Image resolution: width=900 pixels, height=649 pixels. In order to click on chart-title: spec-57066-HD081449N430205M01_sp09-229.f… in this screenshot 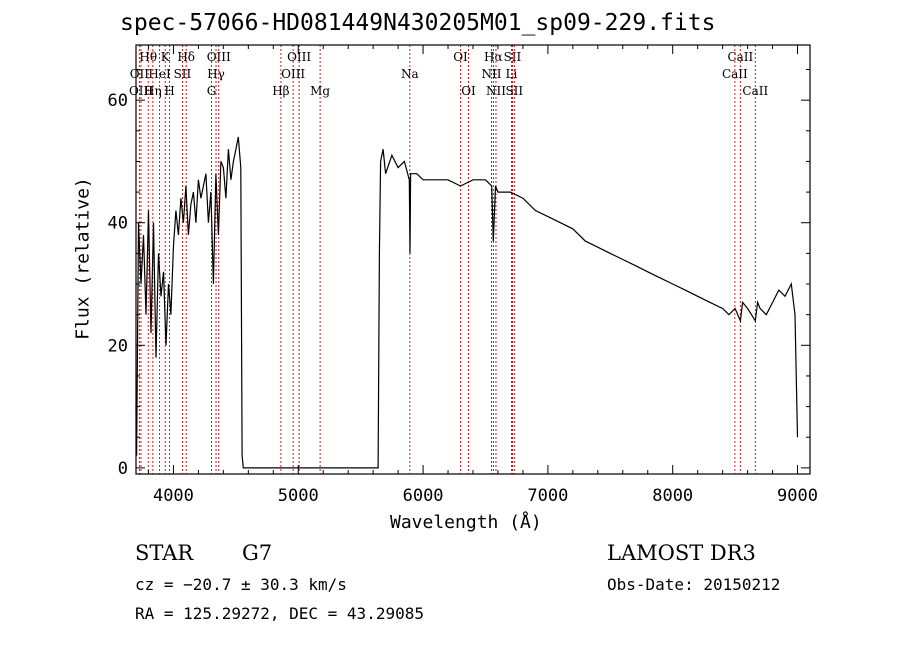, I will do `click(418, 23)`.